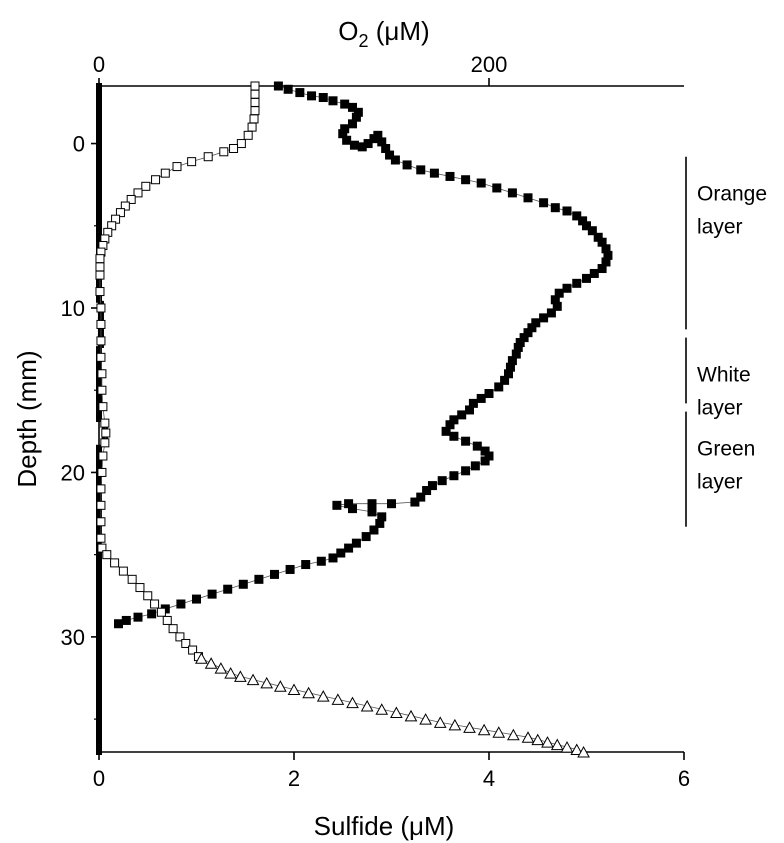  Describe the element at coordinates (73, 308) in the screenshot. I see `left-tick-label: 10` at that location.